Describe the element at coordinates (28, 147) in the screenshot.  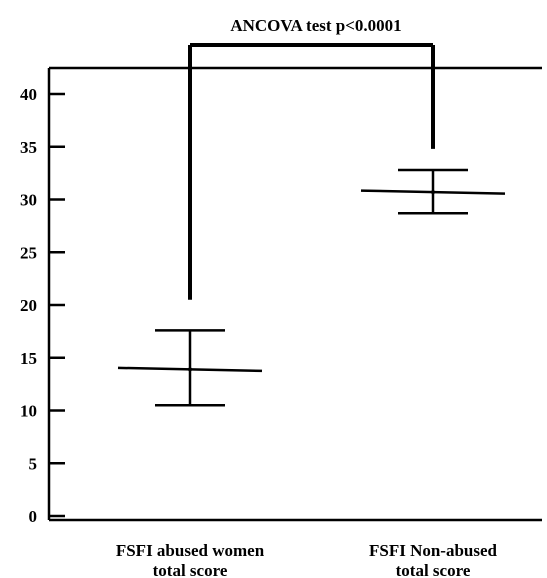
I see `y-tick-label: 35` at that location.